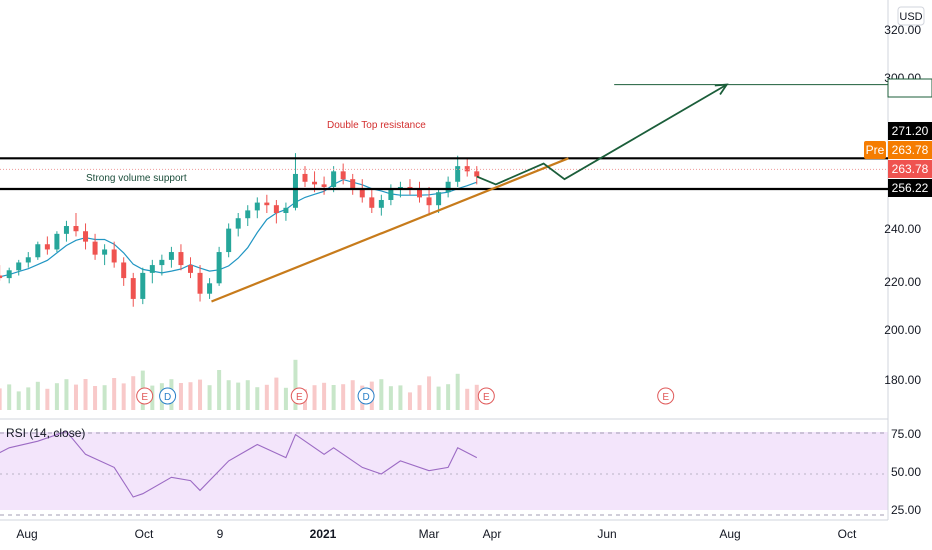 This screenshot has width=932, height=550. I want to click on moving-average-line, so click(239, 228).